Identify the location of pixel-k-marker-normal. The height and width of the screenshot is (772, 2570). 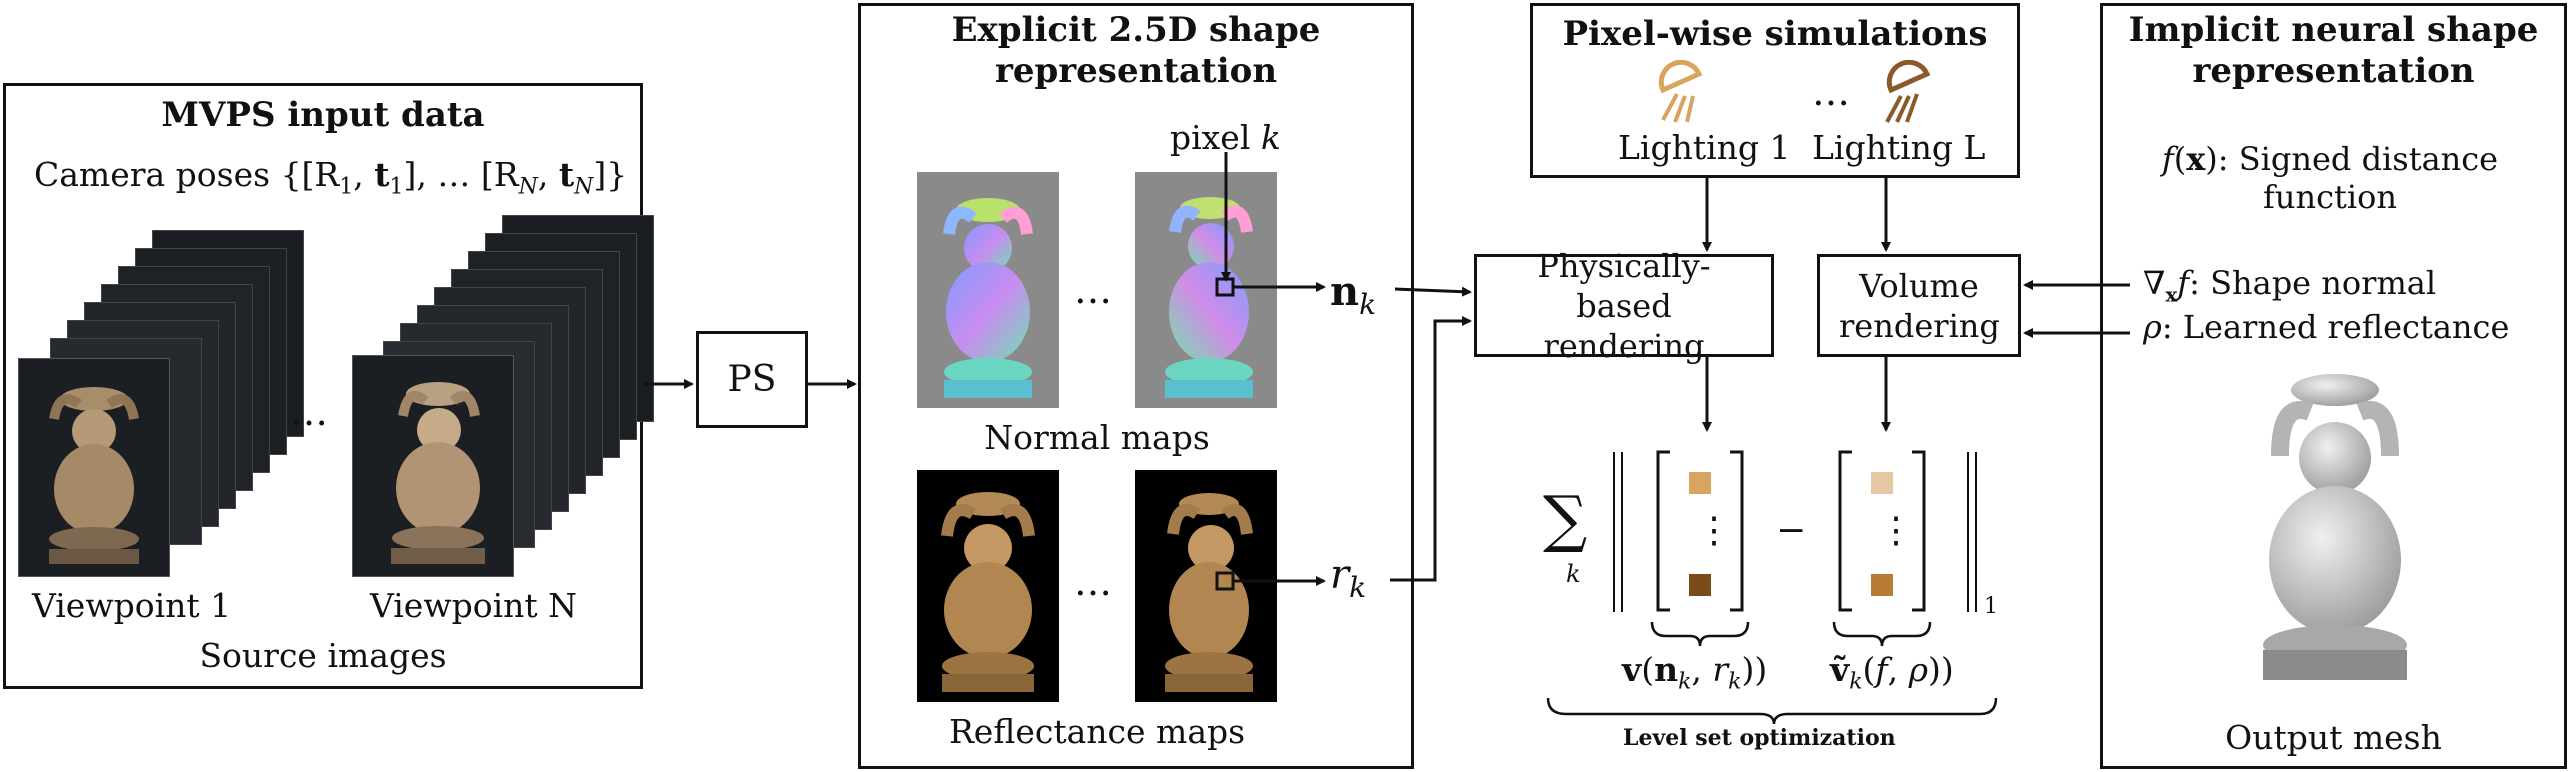
(1225, 287).